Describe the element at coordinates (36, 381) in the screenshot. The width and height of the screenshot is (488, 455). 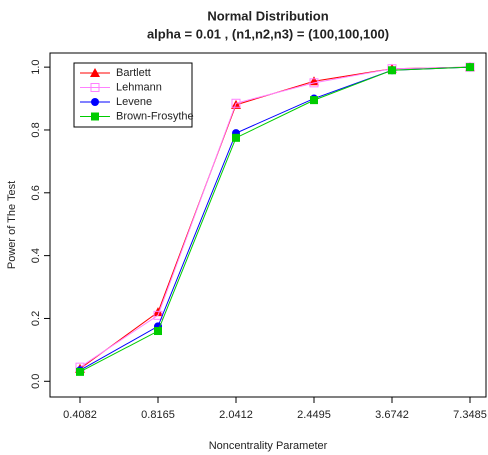
I see `y-tick-label: 0.0` at that location.